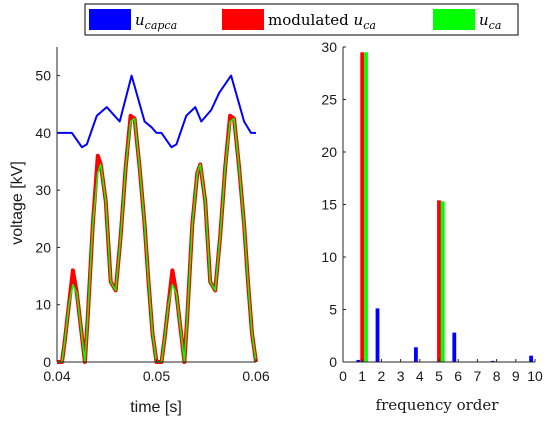 This screenshot has height=424, width=550. What do you see at coordinates (497, 376) in the screenshot?
I see `spectrum-plot-xtick-label: 8` at bounding box center [497, 376].